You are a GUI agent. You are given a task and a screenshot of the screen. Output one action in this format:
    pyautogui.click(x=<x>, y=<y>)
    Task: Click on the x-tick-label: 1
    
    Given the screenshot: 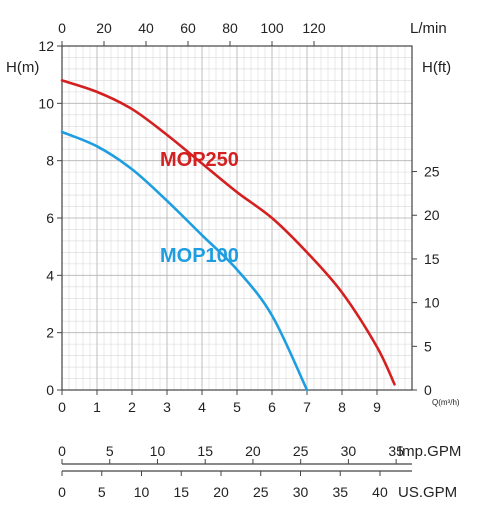 What is the action you would take?
    pyautogui.click(x=97, y=407)
    